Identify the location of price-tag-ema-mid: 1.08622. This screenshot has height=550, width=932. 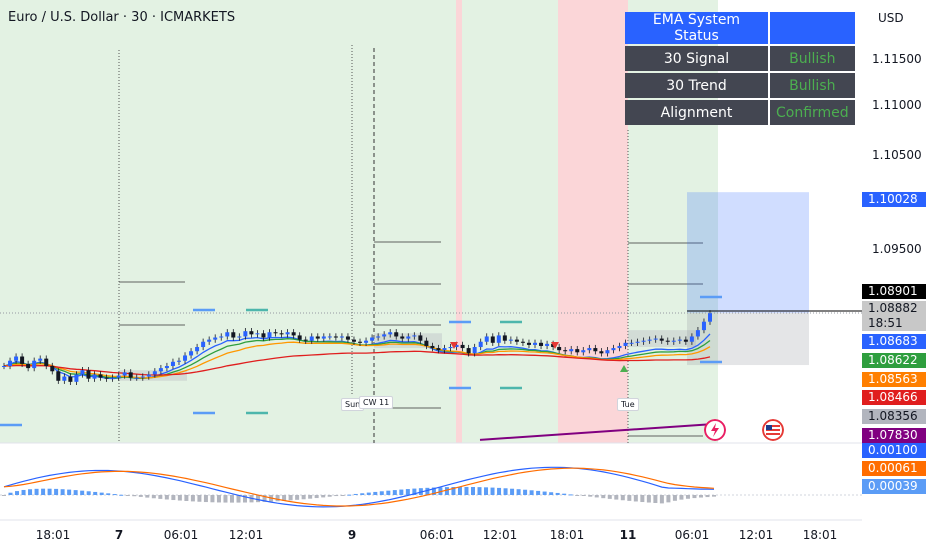
(894, 360).